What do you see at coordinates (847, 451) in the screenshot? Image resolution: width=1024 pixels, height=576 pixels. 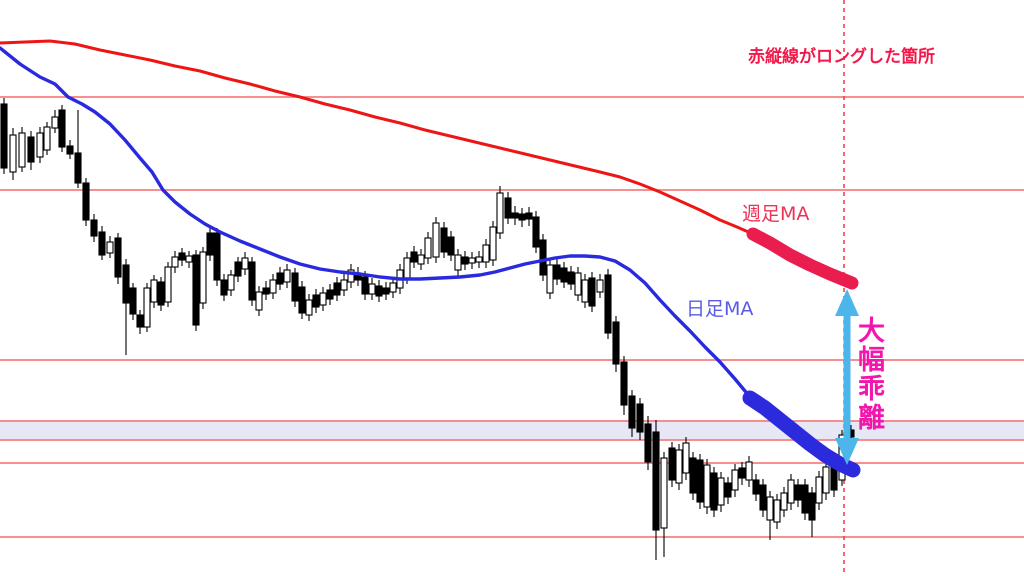 I see `divergence-arrow-head-down` at bounding box center [847, 451].